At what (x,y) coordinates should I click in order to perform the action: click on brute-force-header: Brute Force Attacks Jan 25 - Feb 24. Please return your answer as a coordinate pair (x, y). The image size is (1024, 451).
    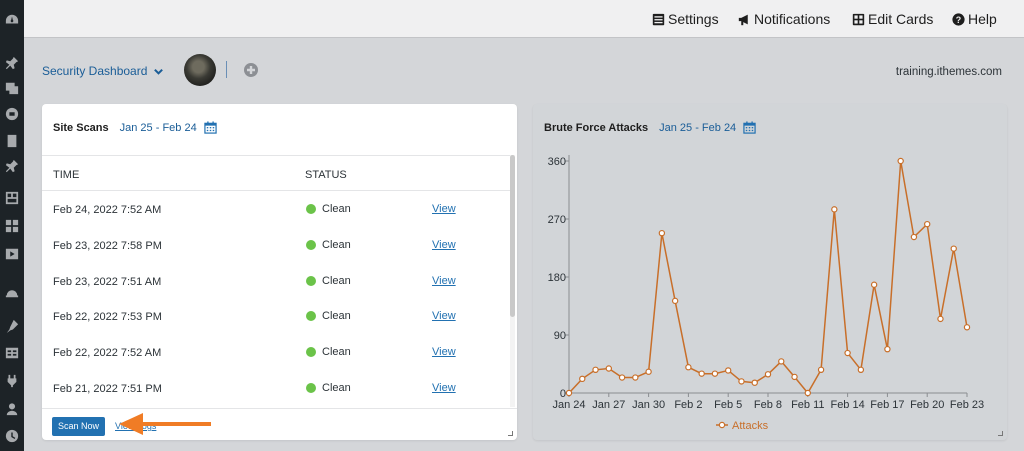
    Looking at the image, I should click on (650, 127).